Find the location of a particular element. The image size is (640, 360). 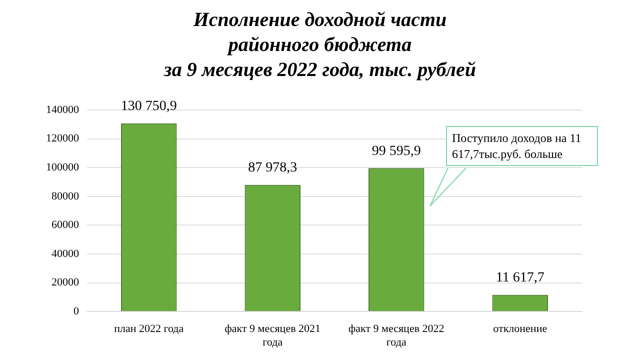

data-label: 87 978,3 is located at coordinates (273, 168).